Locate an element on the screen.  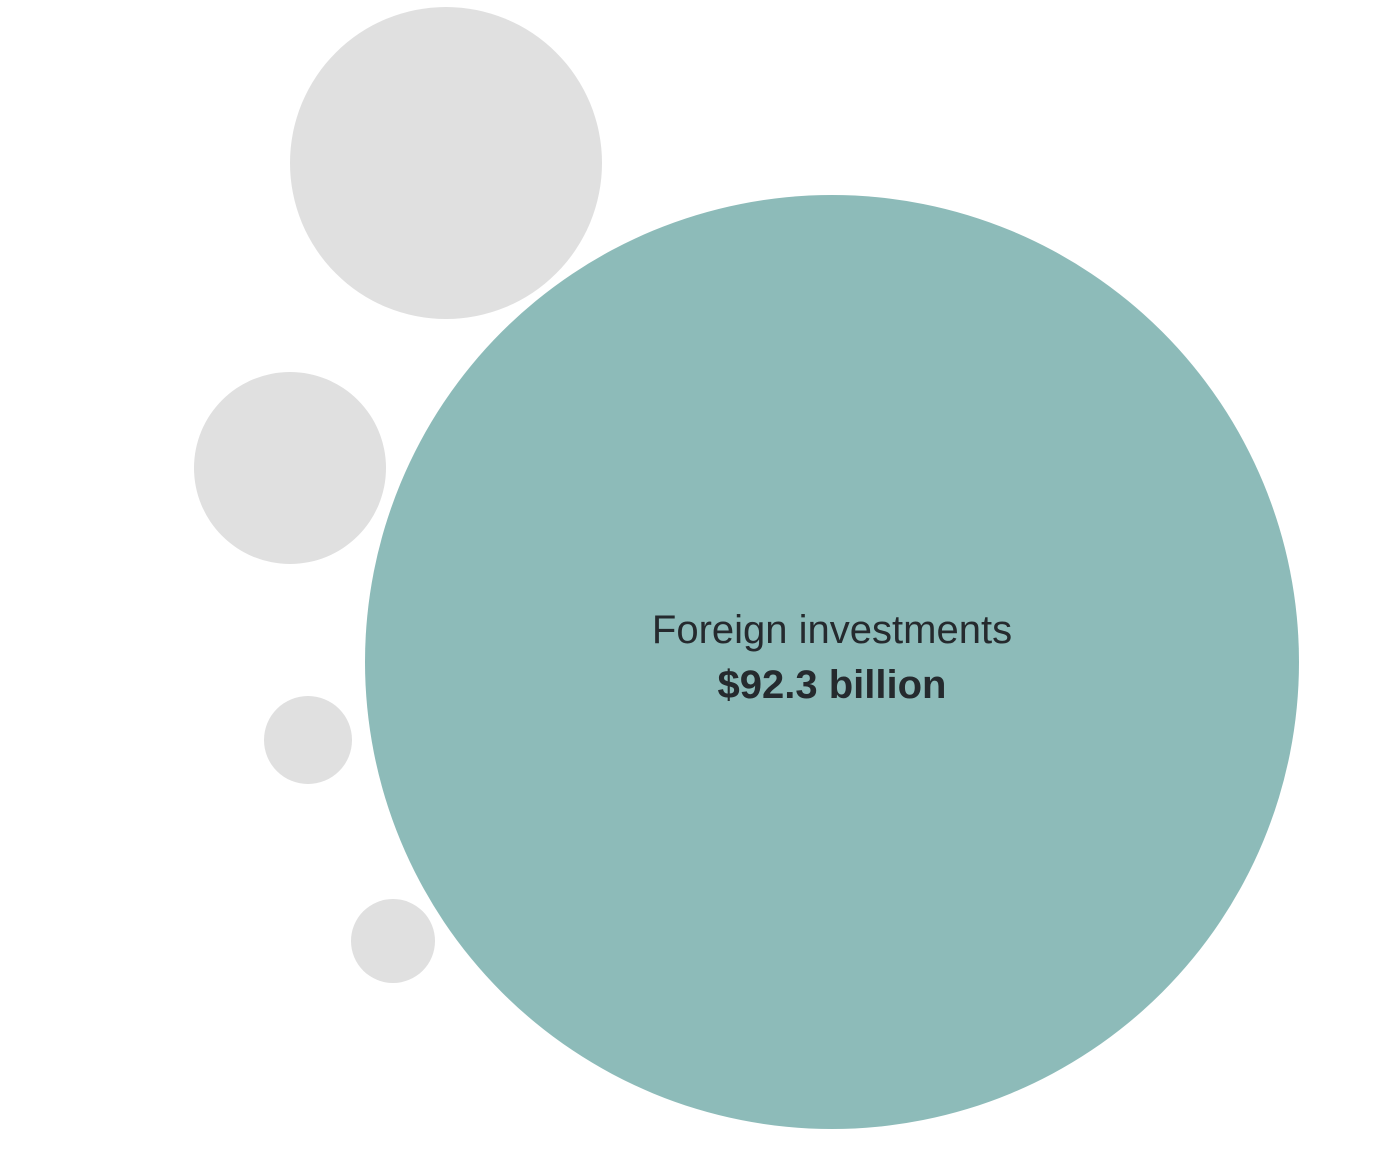
bubble-label-name: Foreign investments is located at coordinates (832, 630).